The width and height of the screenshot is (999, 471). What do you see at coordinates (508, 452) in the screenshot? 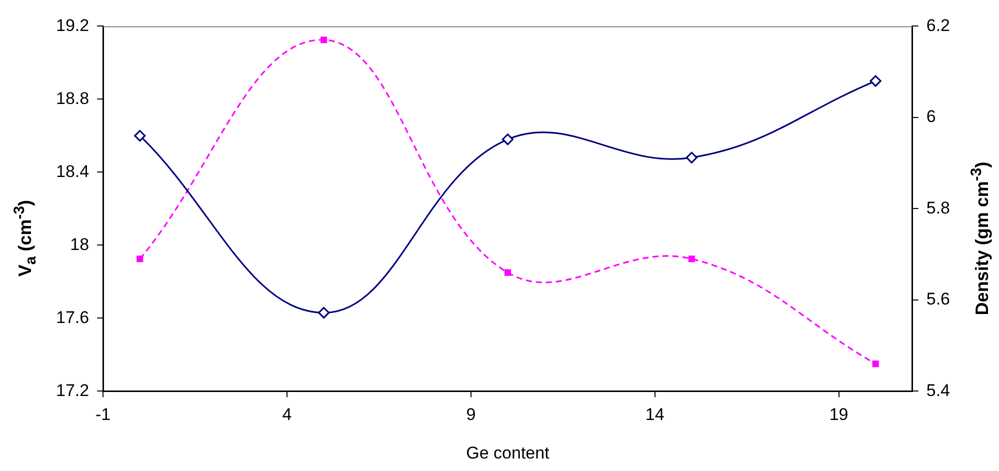
I see `x-axis-title: Ge content` at bounding box center [508, 452].